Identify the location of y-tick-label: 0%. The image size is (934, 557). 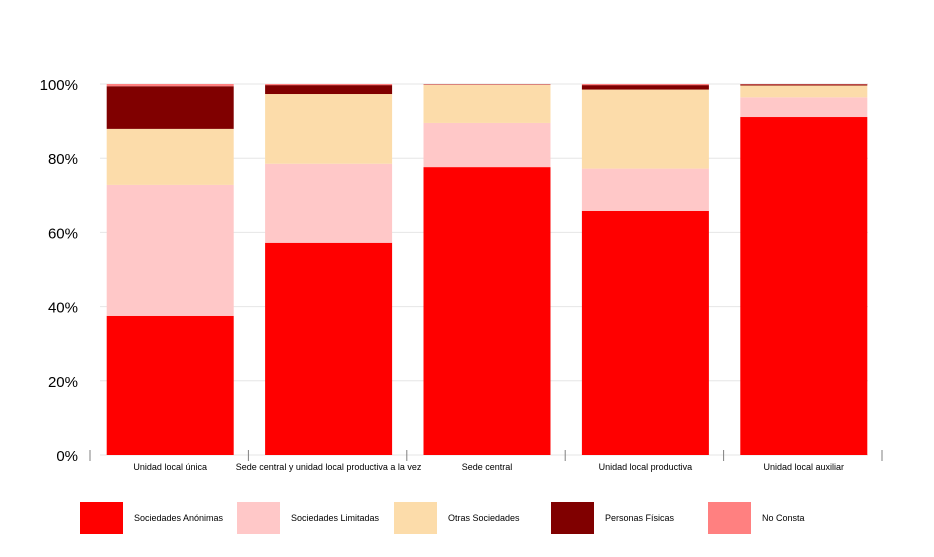
(67, 456).